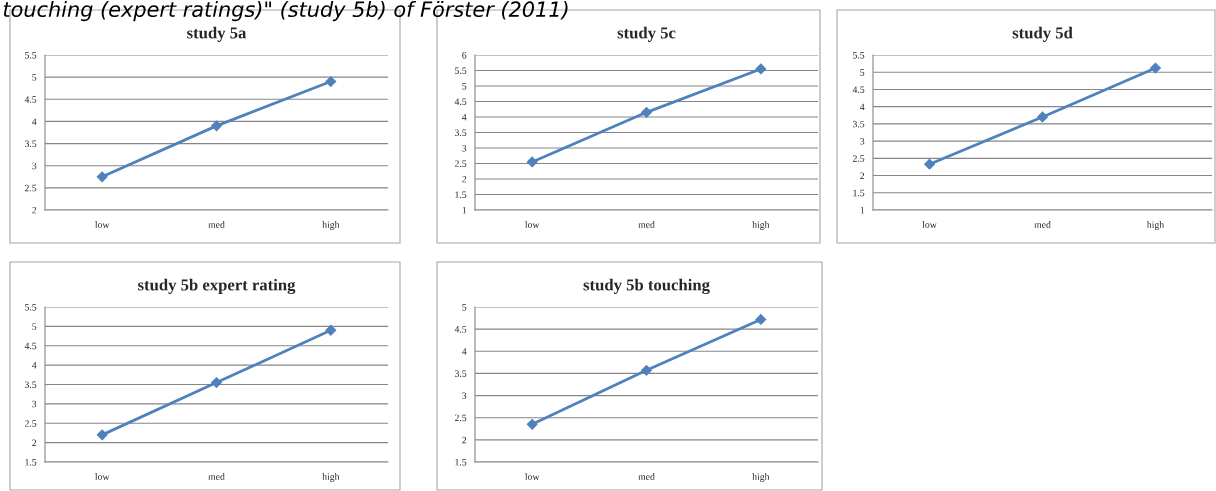  Describe the element at coordinates (646, 286) in the screenshot. I see `chart-title: study 5b touching` at that location.